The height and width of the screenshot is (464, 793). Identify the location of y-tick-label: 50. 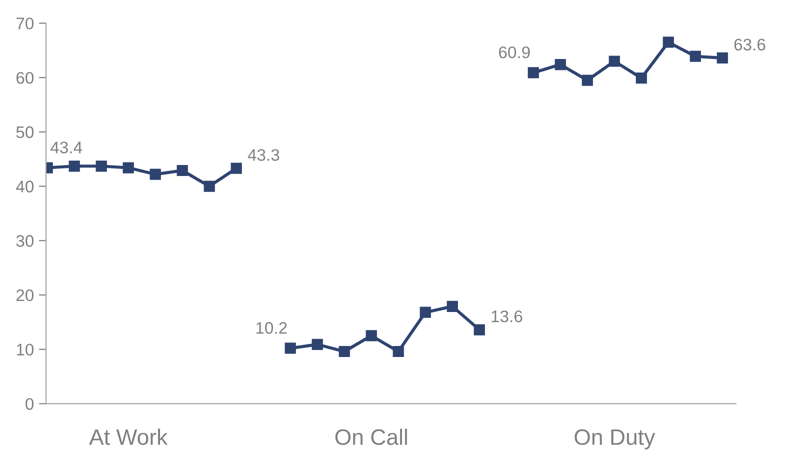
(25, 132).